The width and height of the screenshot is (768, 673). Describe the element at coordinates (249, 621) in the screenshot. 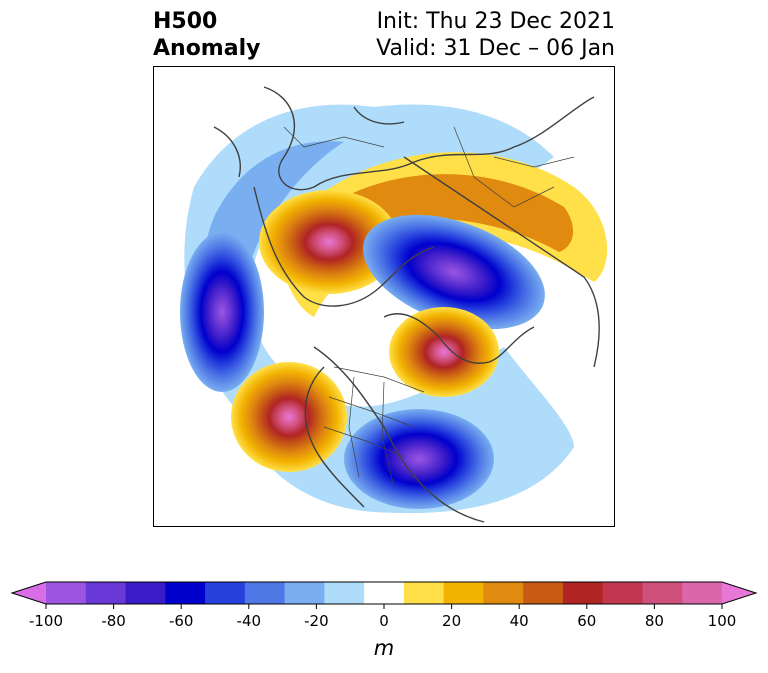

I see `colorbar-tick-label: -40` at that location.